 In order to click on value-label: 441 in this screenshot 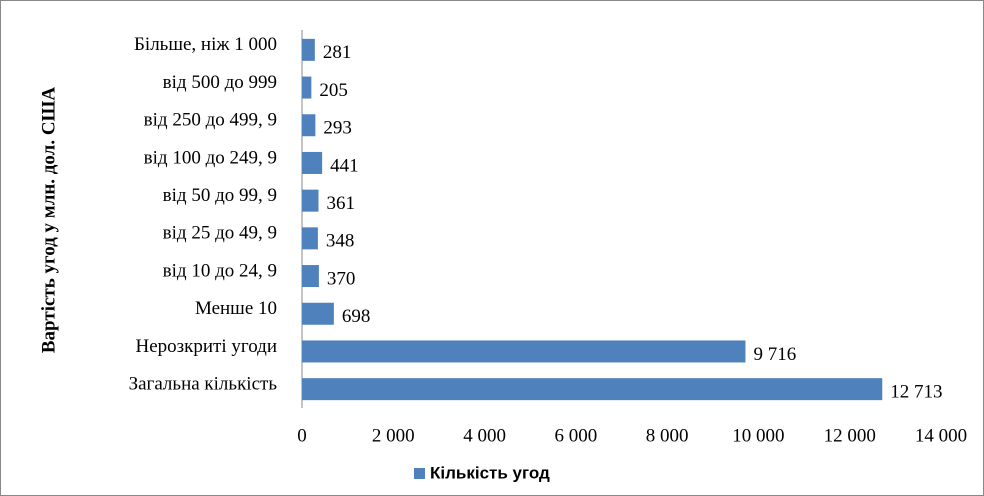, I will do `click(344, 165)`.